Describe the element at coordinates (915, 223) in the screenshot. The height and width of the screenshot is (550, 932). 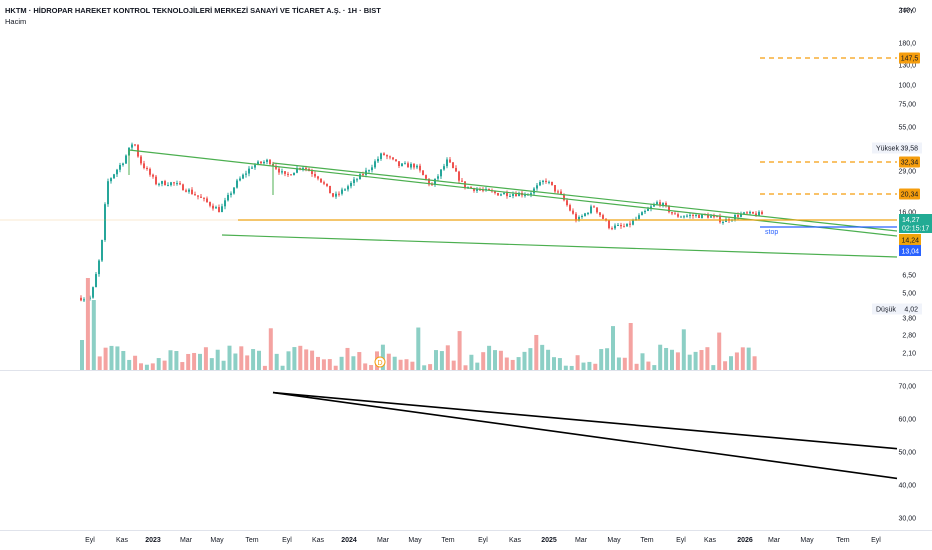
I see `last-price-tag` at that location.